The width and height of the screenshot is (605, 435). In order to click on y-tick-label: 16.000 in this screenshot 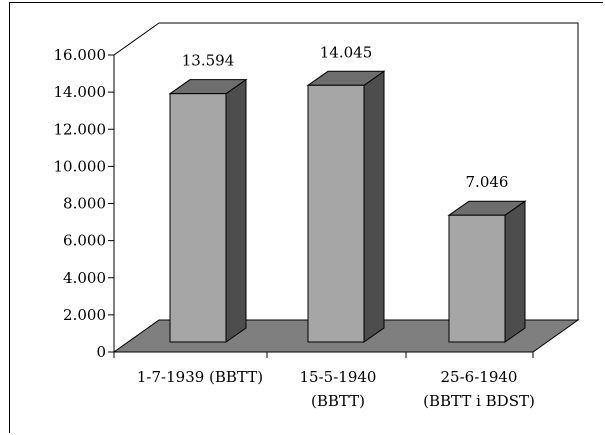, I will do `click(80, 55)`.